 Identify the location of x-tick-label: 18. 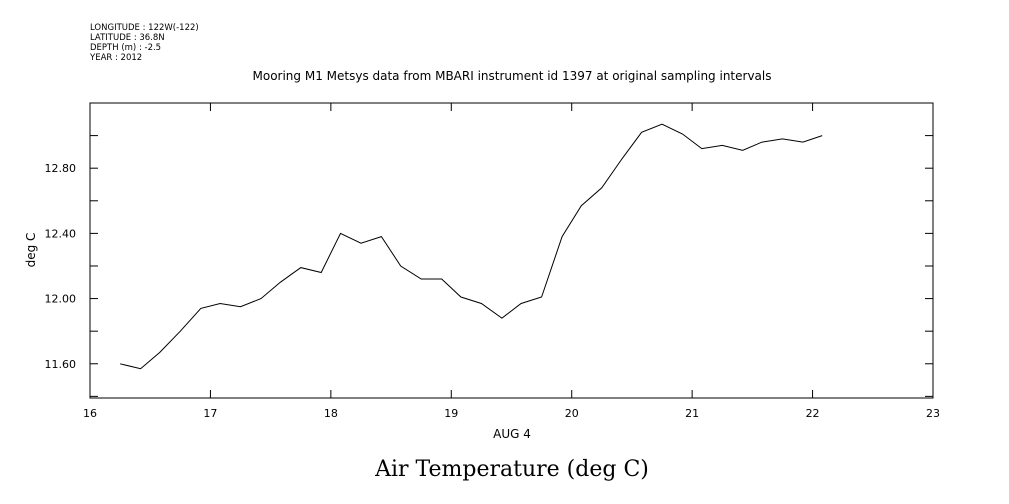
(331, 413).